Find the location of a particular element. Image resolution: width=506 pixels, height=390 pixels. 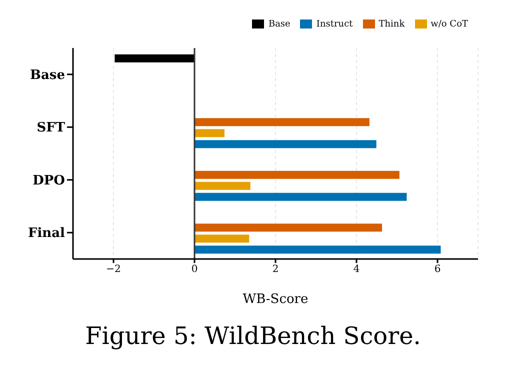

legend-label: w/o CoT is located at coordinates (449, 24).